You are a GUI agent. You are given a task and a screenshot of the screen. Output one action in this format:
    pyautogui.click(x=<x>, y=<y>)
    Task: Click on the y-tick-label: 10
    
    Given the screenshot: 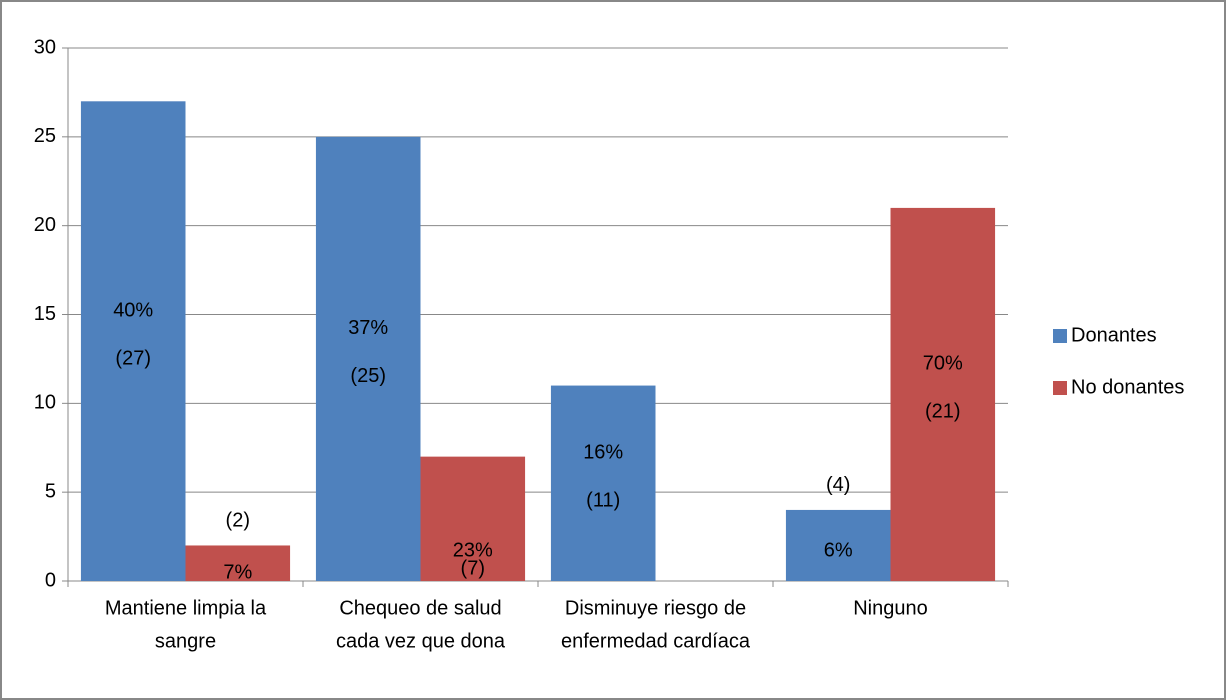 What is the action you would take?
    pyautogui.click(x=45, y=403)
    